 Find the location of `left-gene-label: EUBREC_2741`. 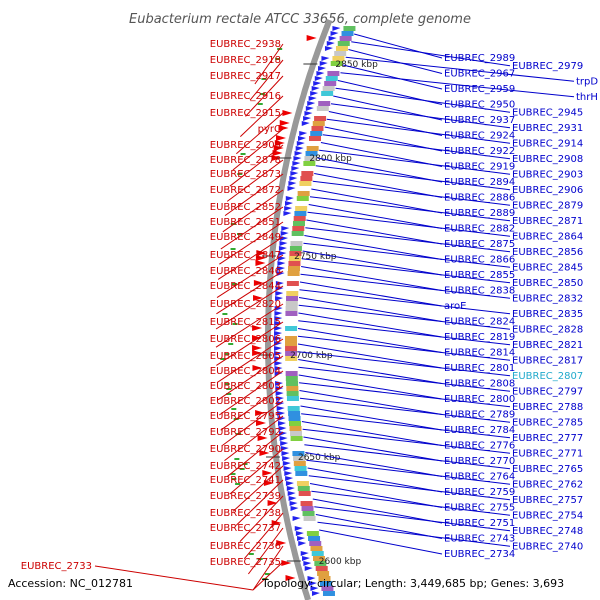

left-gene-label: EUBREC_2741 is located at coordinates (245, 480).